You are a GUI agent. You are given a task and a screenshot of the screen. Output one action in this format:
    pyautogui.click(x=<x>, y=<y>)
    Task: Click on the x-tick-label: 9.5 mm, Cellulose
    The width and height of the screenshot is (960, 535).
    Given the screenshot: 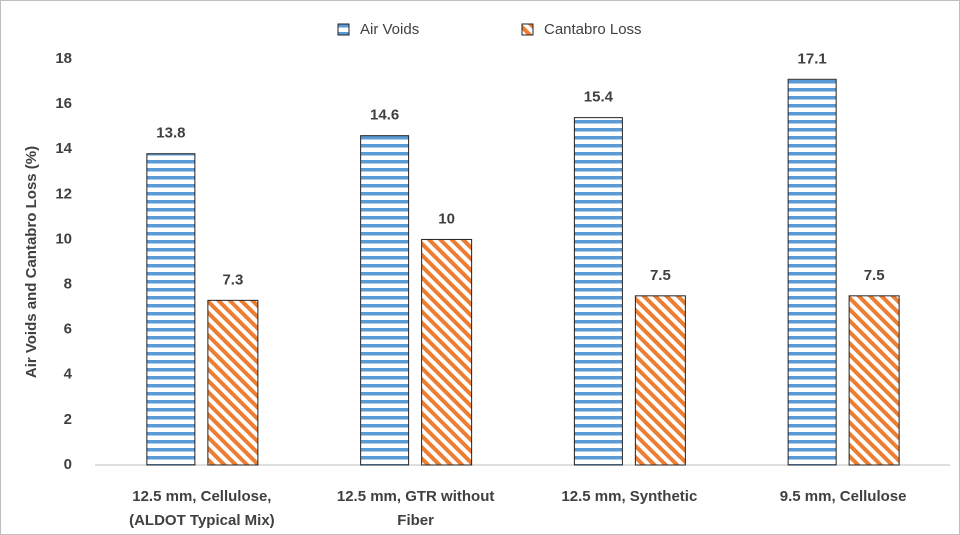 What is the action you would take?
    pyautogui.click(x=843, y=496)
    